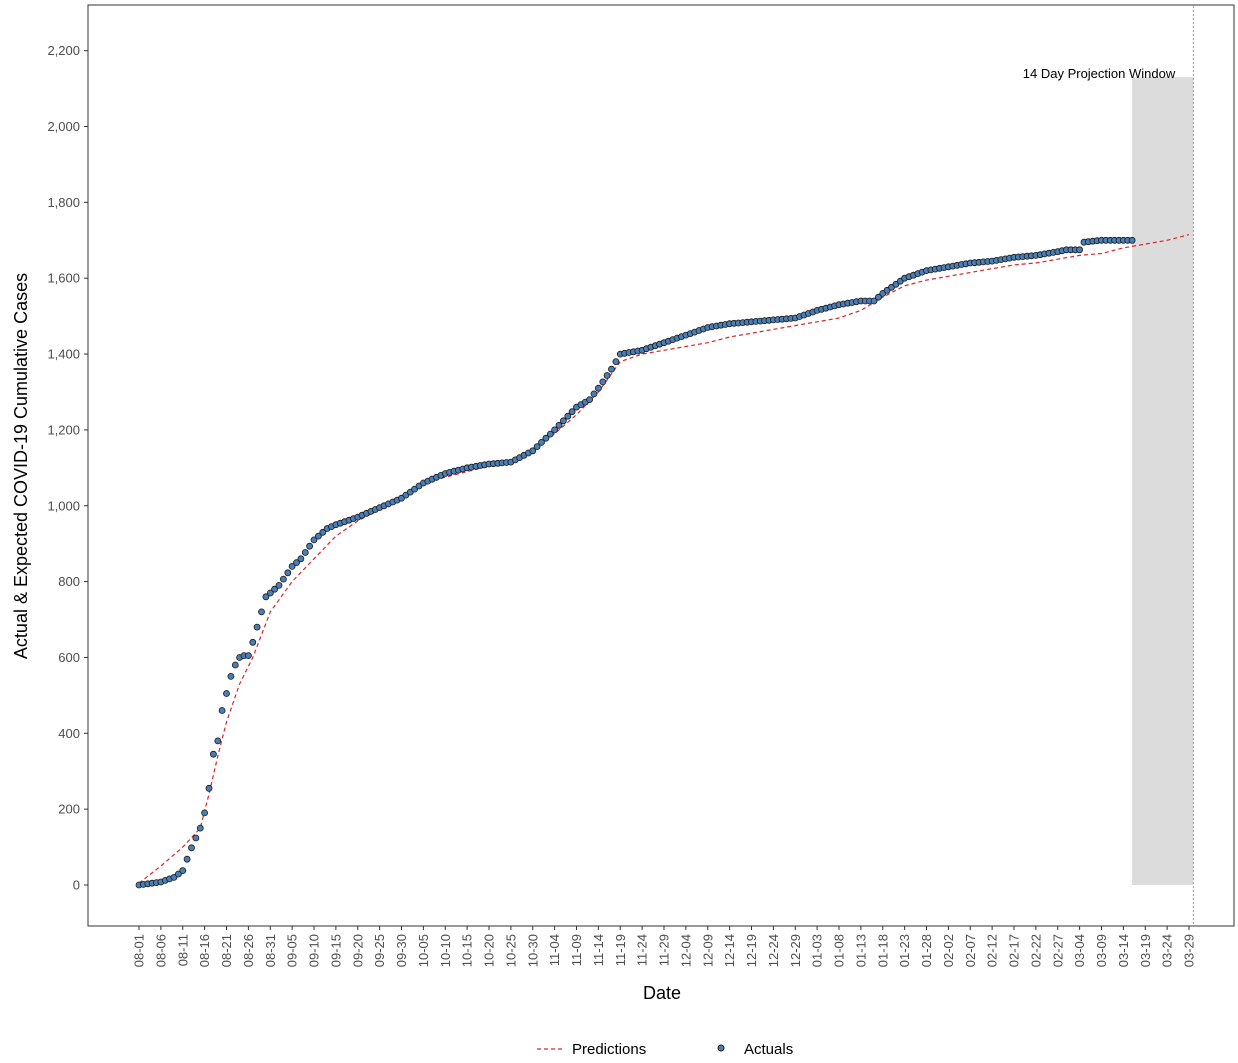 This screenshot has width=1238, height=1063. What do you see at coordinates (685, 950) in the screenshot?
I see `x-tick-label: 12-04` at bounding box center [685, 950].